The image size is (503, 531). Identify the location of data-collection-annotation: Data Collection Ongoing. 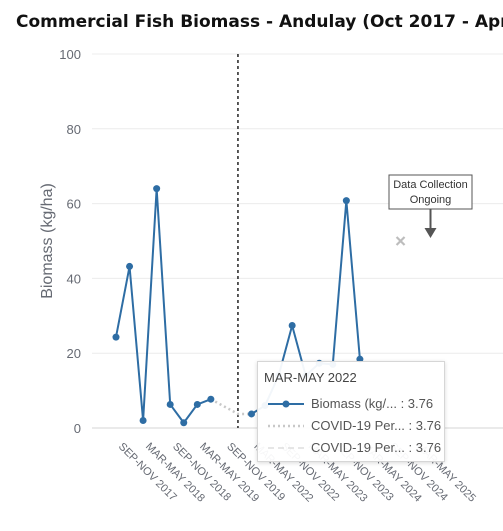
(430, 206).